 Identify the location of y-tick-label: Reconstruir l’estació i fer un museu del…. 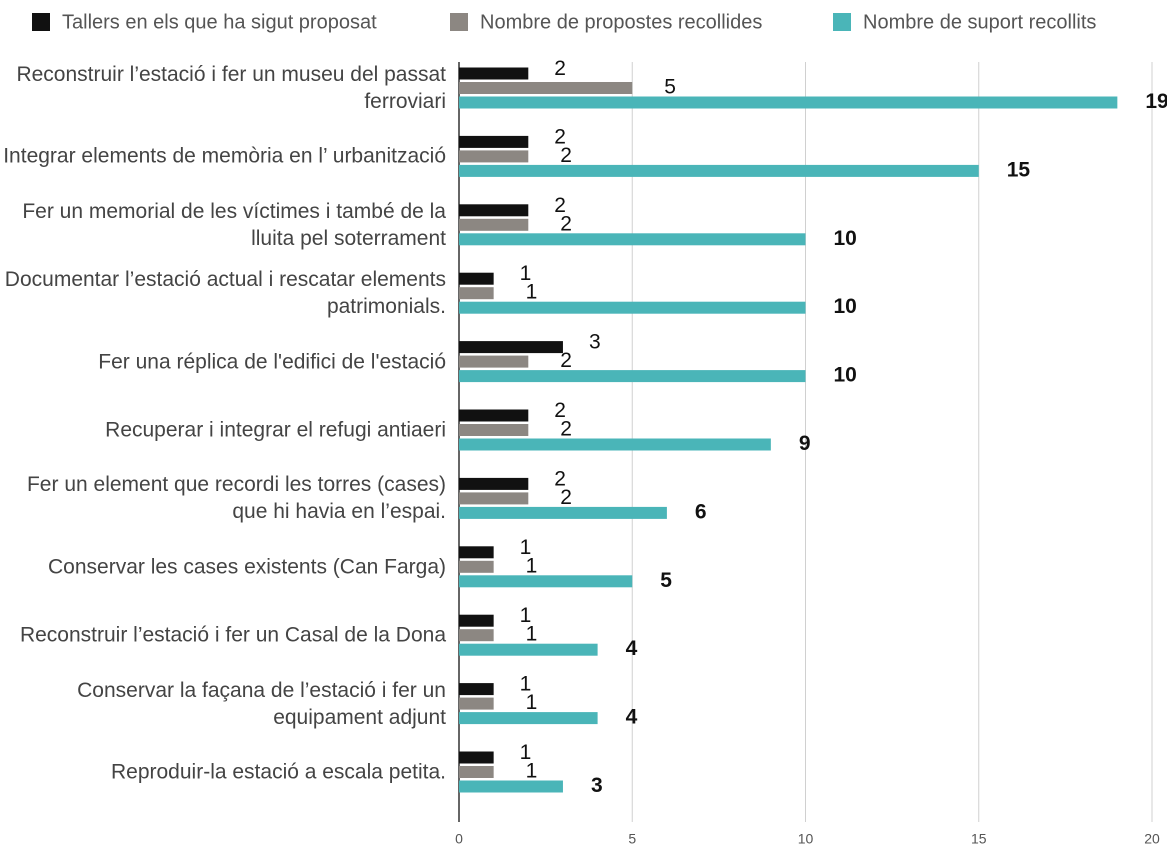
(231, 88).